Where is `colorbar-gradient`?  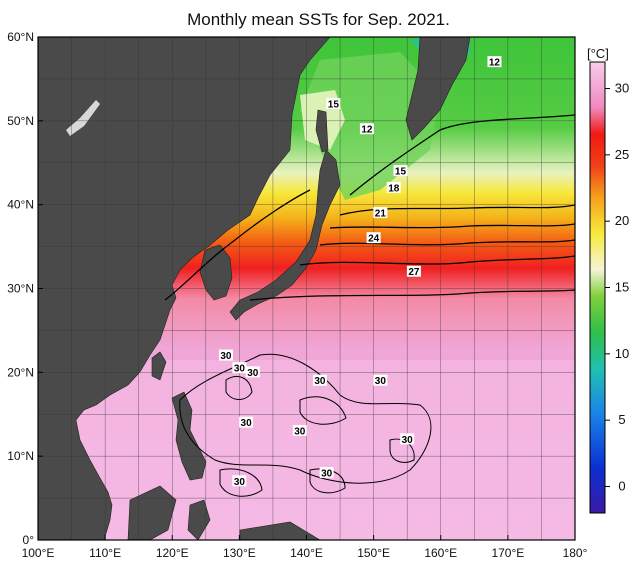
colorbar-gradient is located at coordinates (597, 287).